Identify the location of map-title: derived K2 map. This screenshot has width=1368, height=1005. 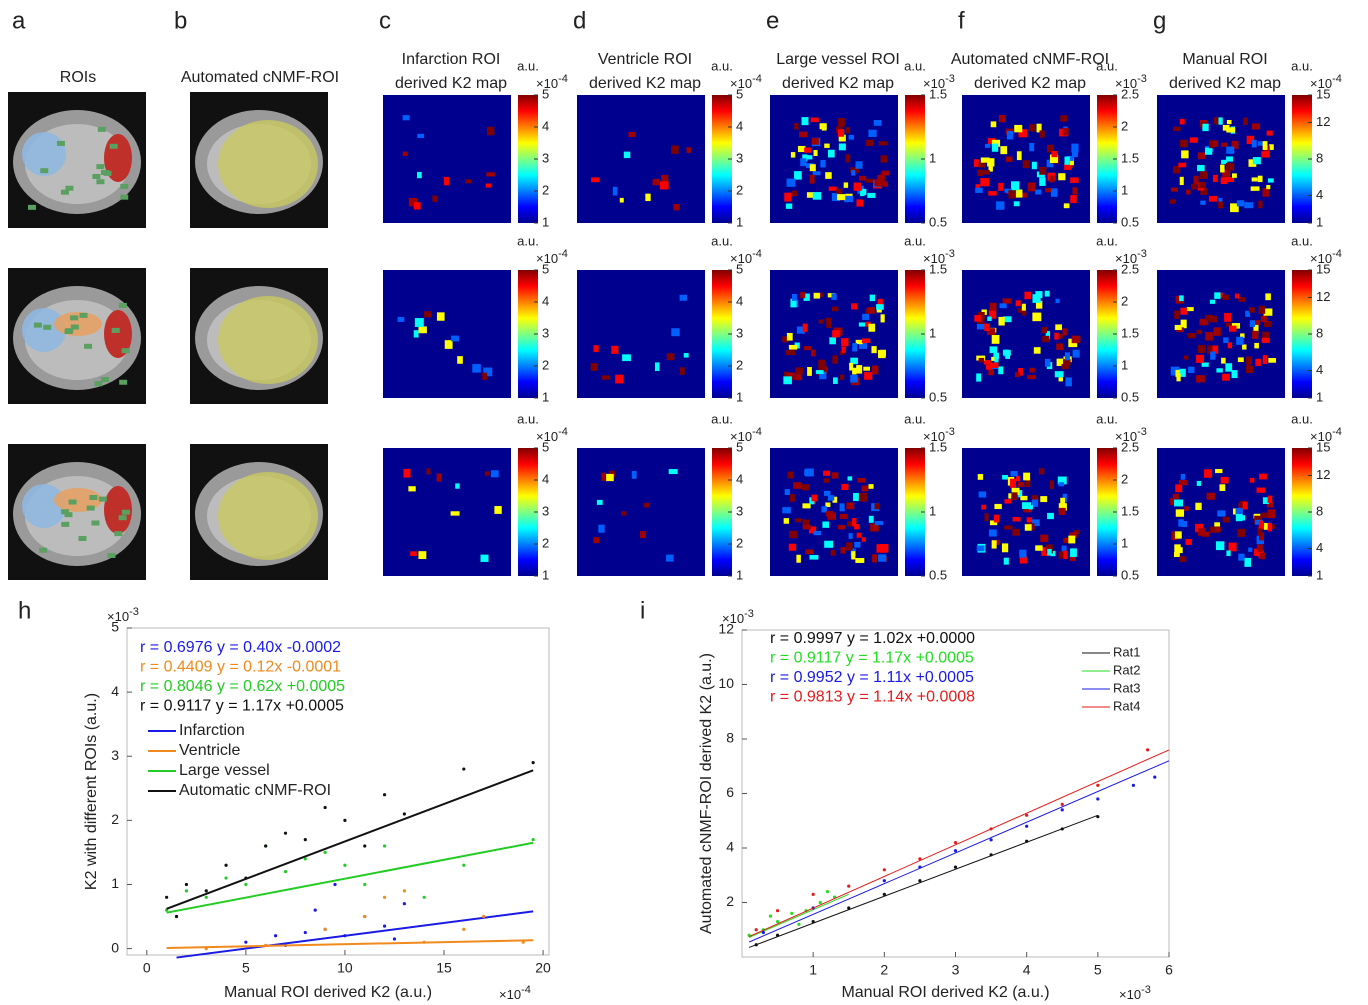
(645, 83).